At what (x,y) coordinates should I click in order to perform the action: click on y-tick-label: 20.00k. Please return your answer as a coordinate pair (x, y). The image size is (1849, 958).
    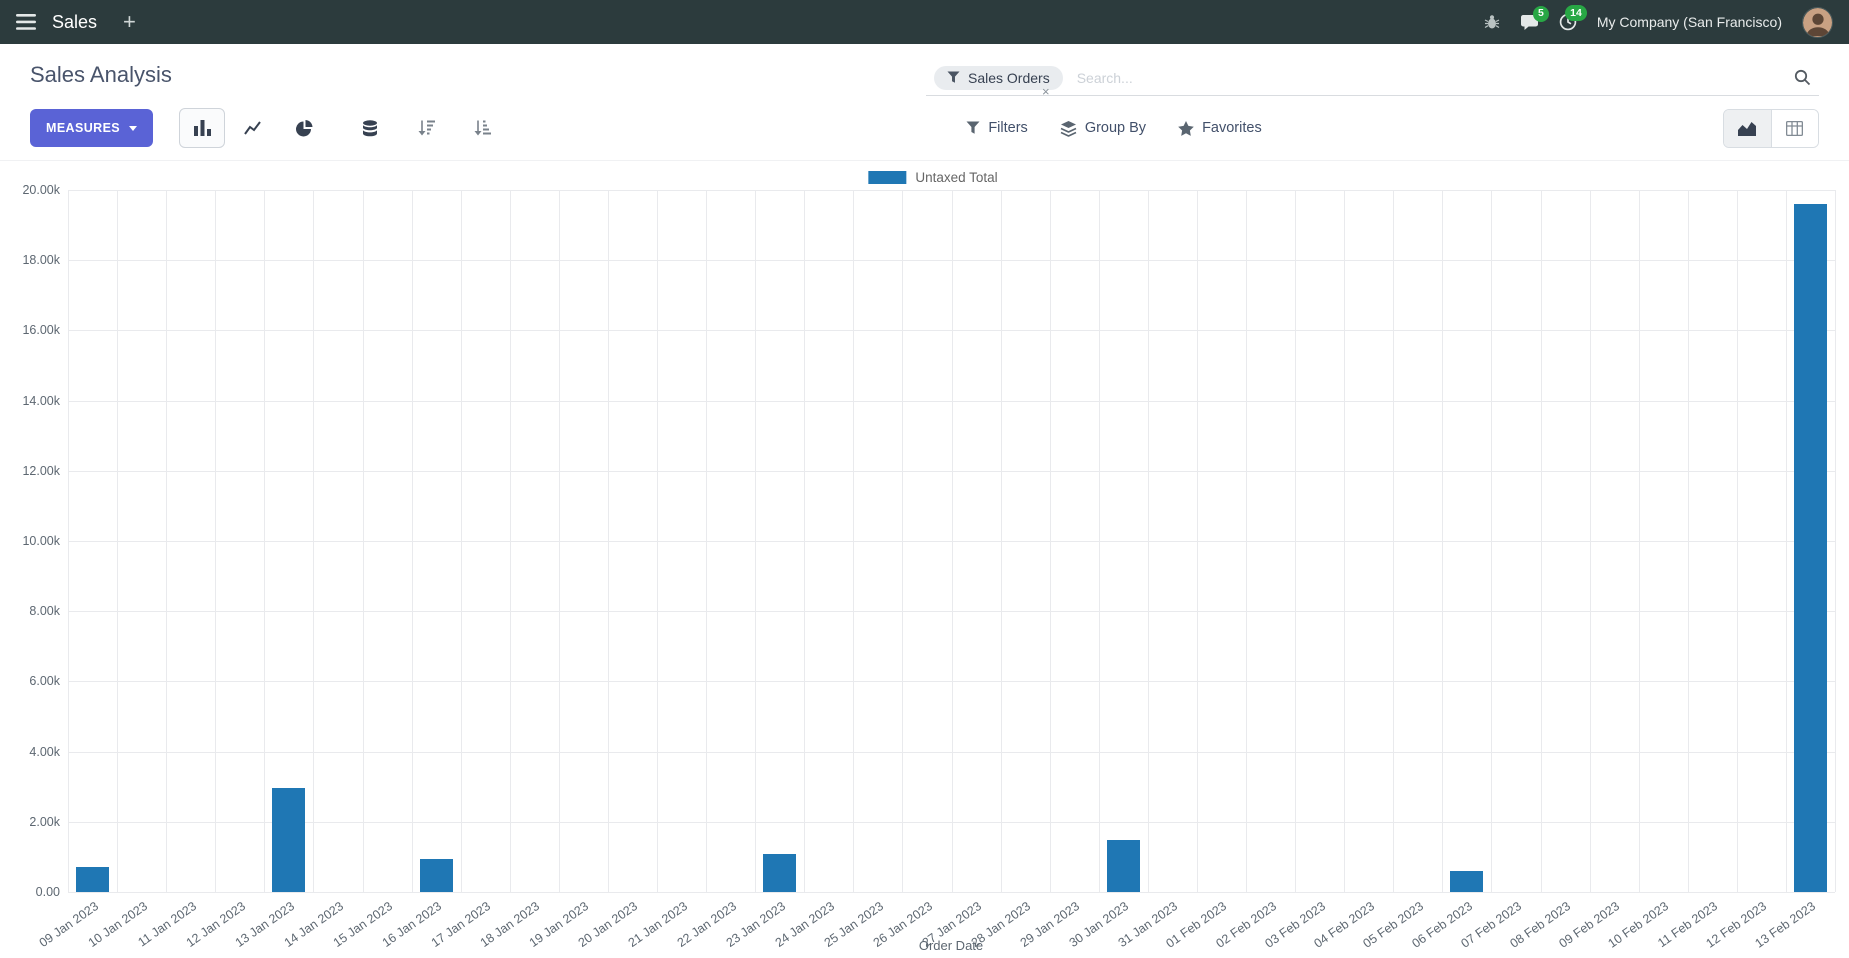
    Looking at the image, I should click on (41, 190).